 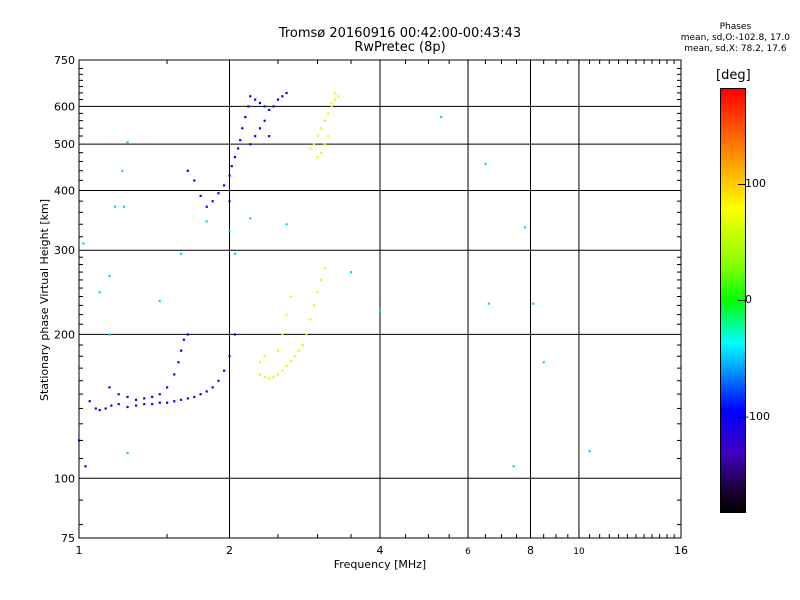 What do you see at coordinates (530, 550) in the screenshot?
I see `x-tick-label: 8` at bounding box center [530, 550].